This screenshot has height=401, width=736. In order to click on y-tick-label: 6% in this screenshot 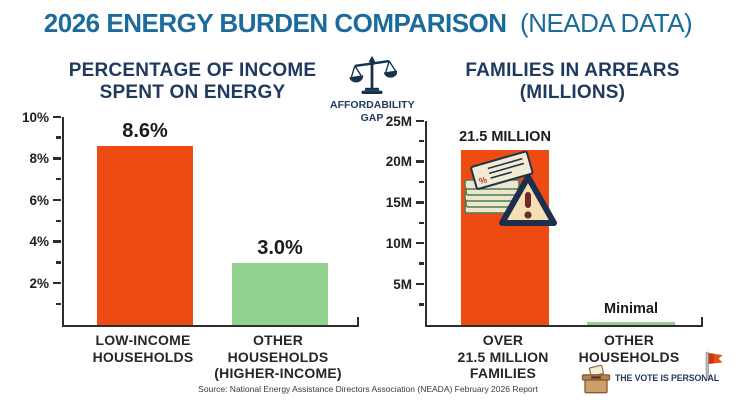, I will do `click(39, 200)`.